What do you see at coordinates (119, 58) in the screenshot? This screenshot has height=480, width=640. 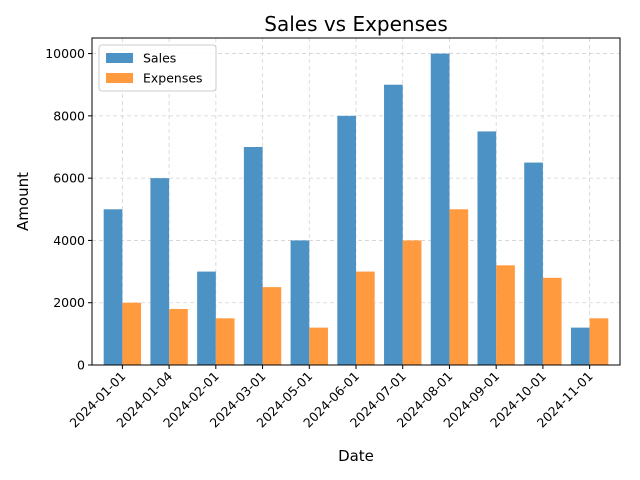 I see `legend-swatch-sales` at bounding box center [119, 58].